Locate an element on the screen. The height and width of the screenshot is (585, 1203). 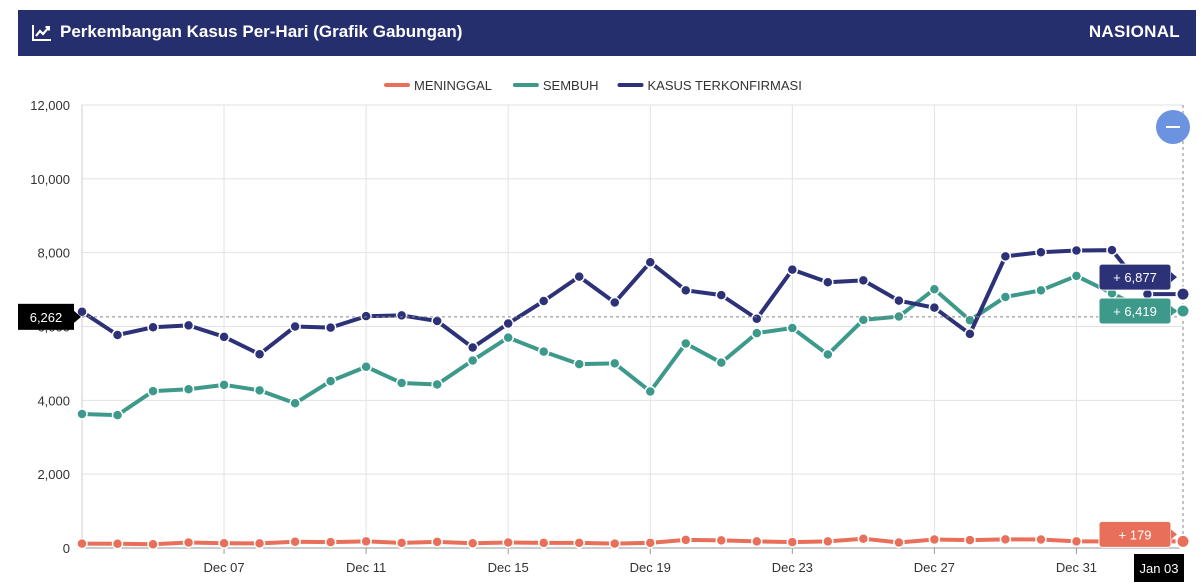
x-tick-label: Dec 15 is located at coordinates (508, 567).